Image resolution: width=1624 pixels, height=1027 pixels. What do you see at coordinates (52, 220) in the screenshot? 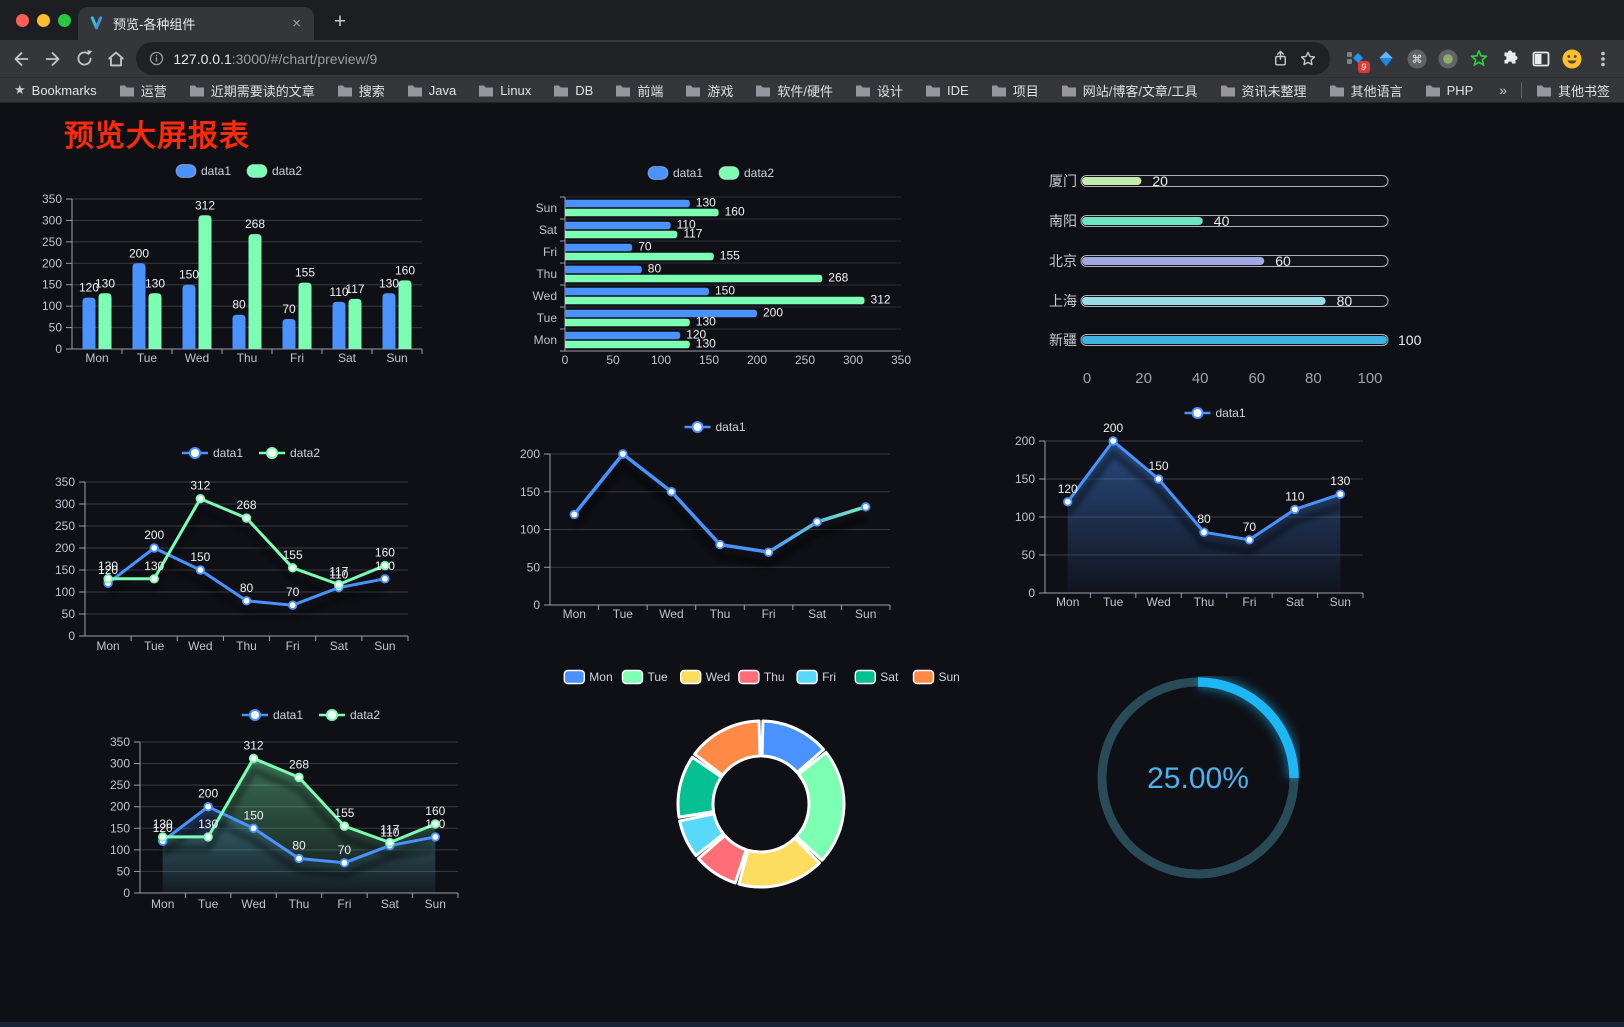
I see `svg-text: 300` at bounding box center [52, 220].